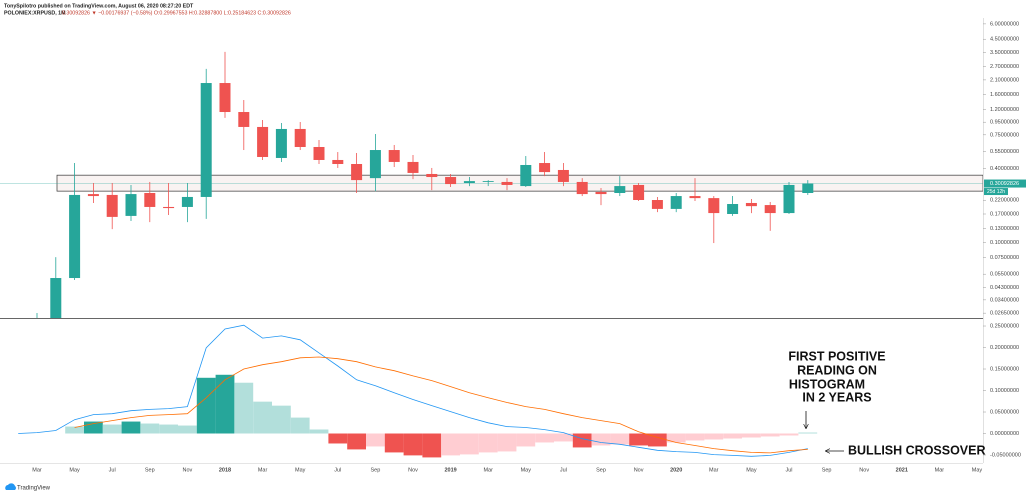 The width and height of the screenshot is (1027, 494). What do you see at coordinates (1004, 348) in the screenshot?
I see `y-tick-label: 0.20000000` at bounding box center [1004, 348].